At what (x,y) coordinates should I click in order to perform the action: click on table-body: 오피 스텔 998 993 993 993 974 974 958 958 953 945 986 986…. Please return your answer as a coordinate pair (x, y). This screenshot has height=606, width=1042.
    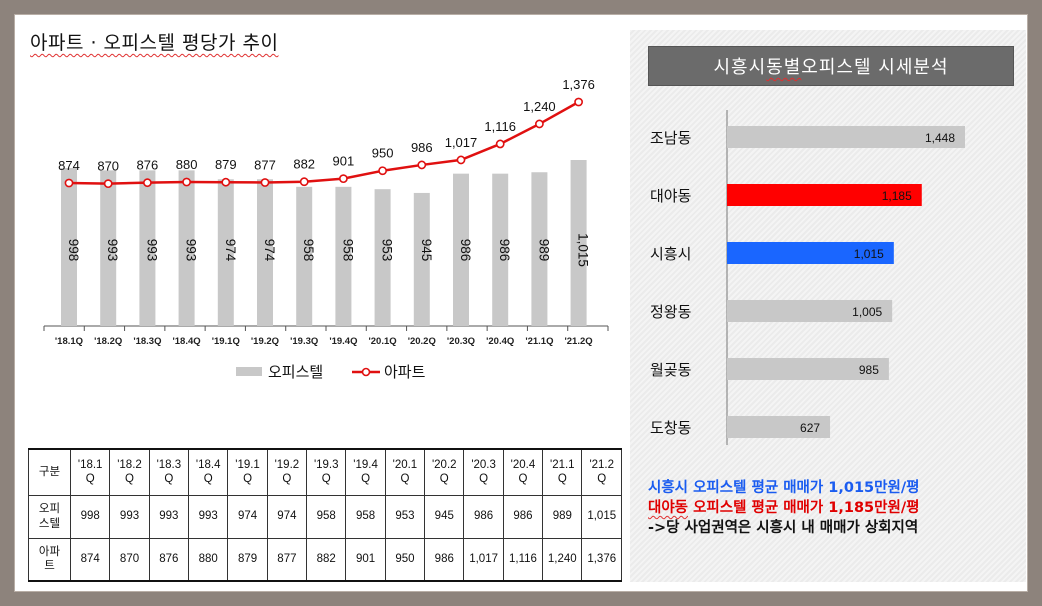
    Looking at the image, I should click on (325, 538).